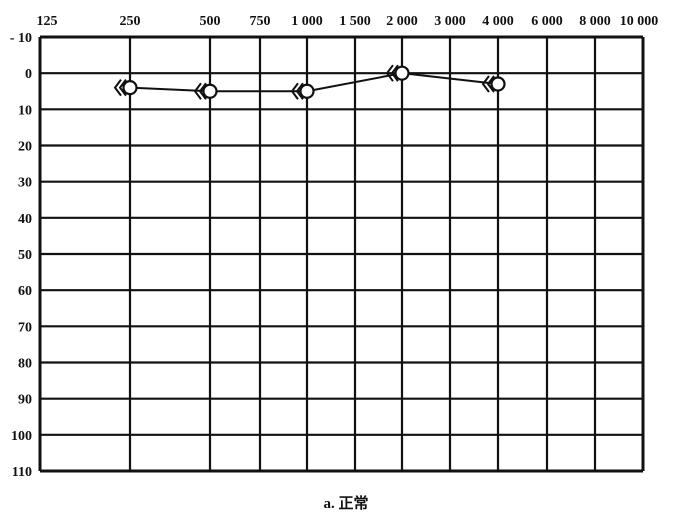 The height and width of the screenshot is (519, 692). Describe the element at coordinates (402, 21) in the screenshot. I see `x-tick-label: 2 000` at that location.